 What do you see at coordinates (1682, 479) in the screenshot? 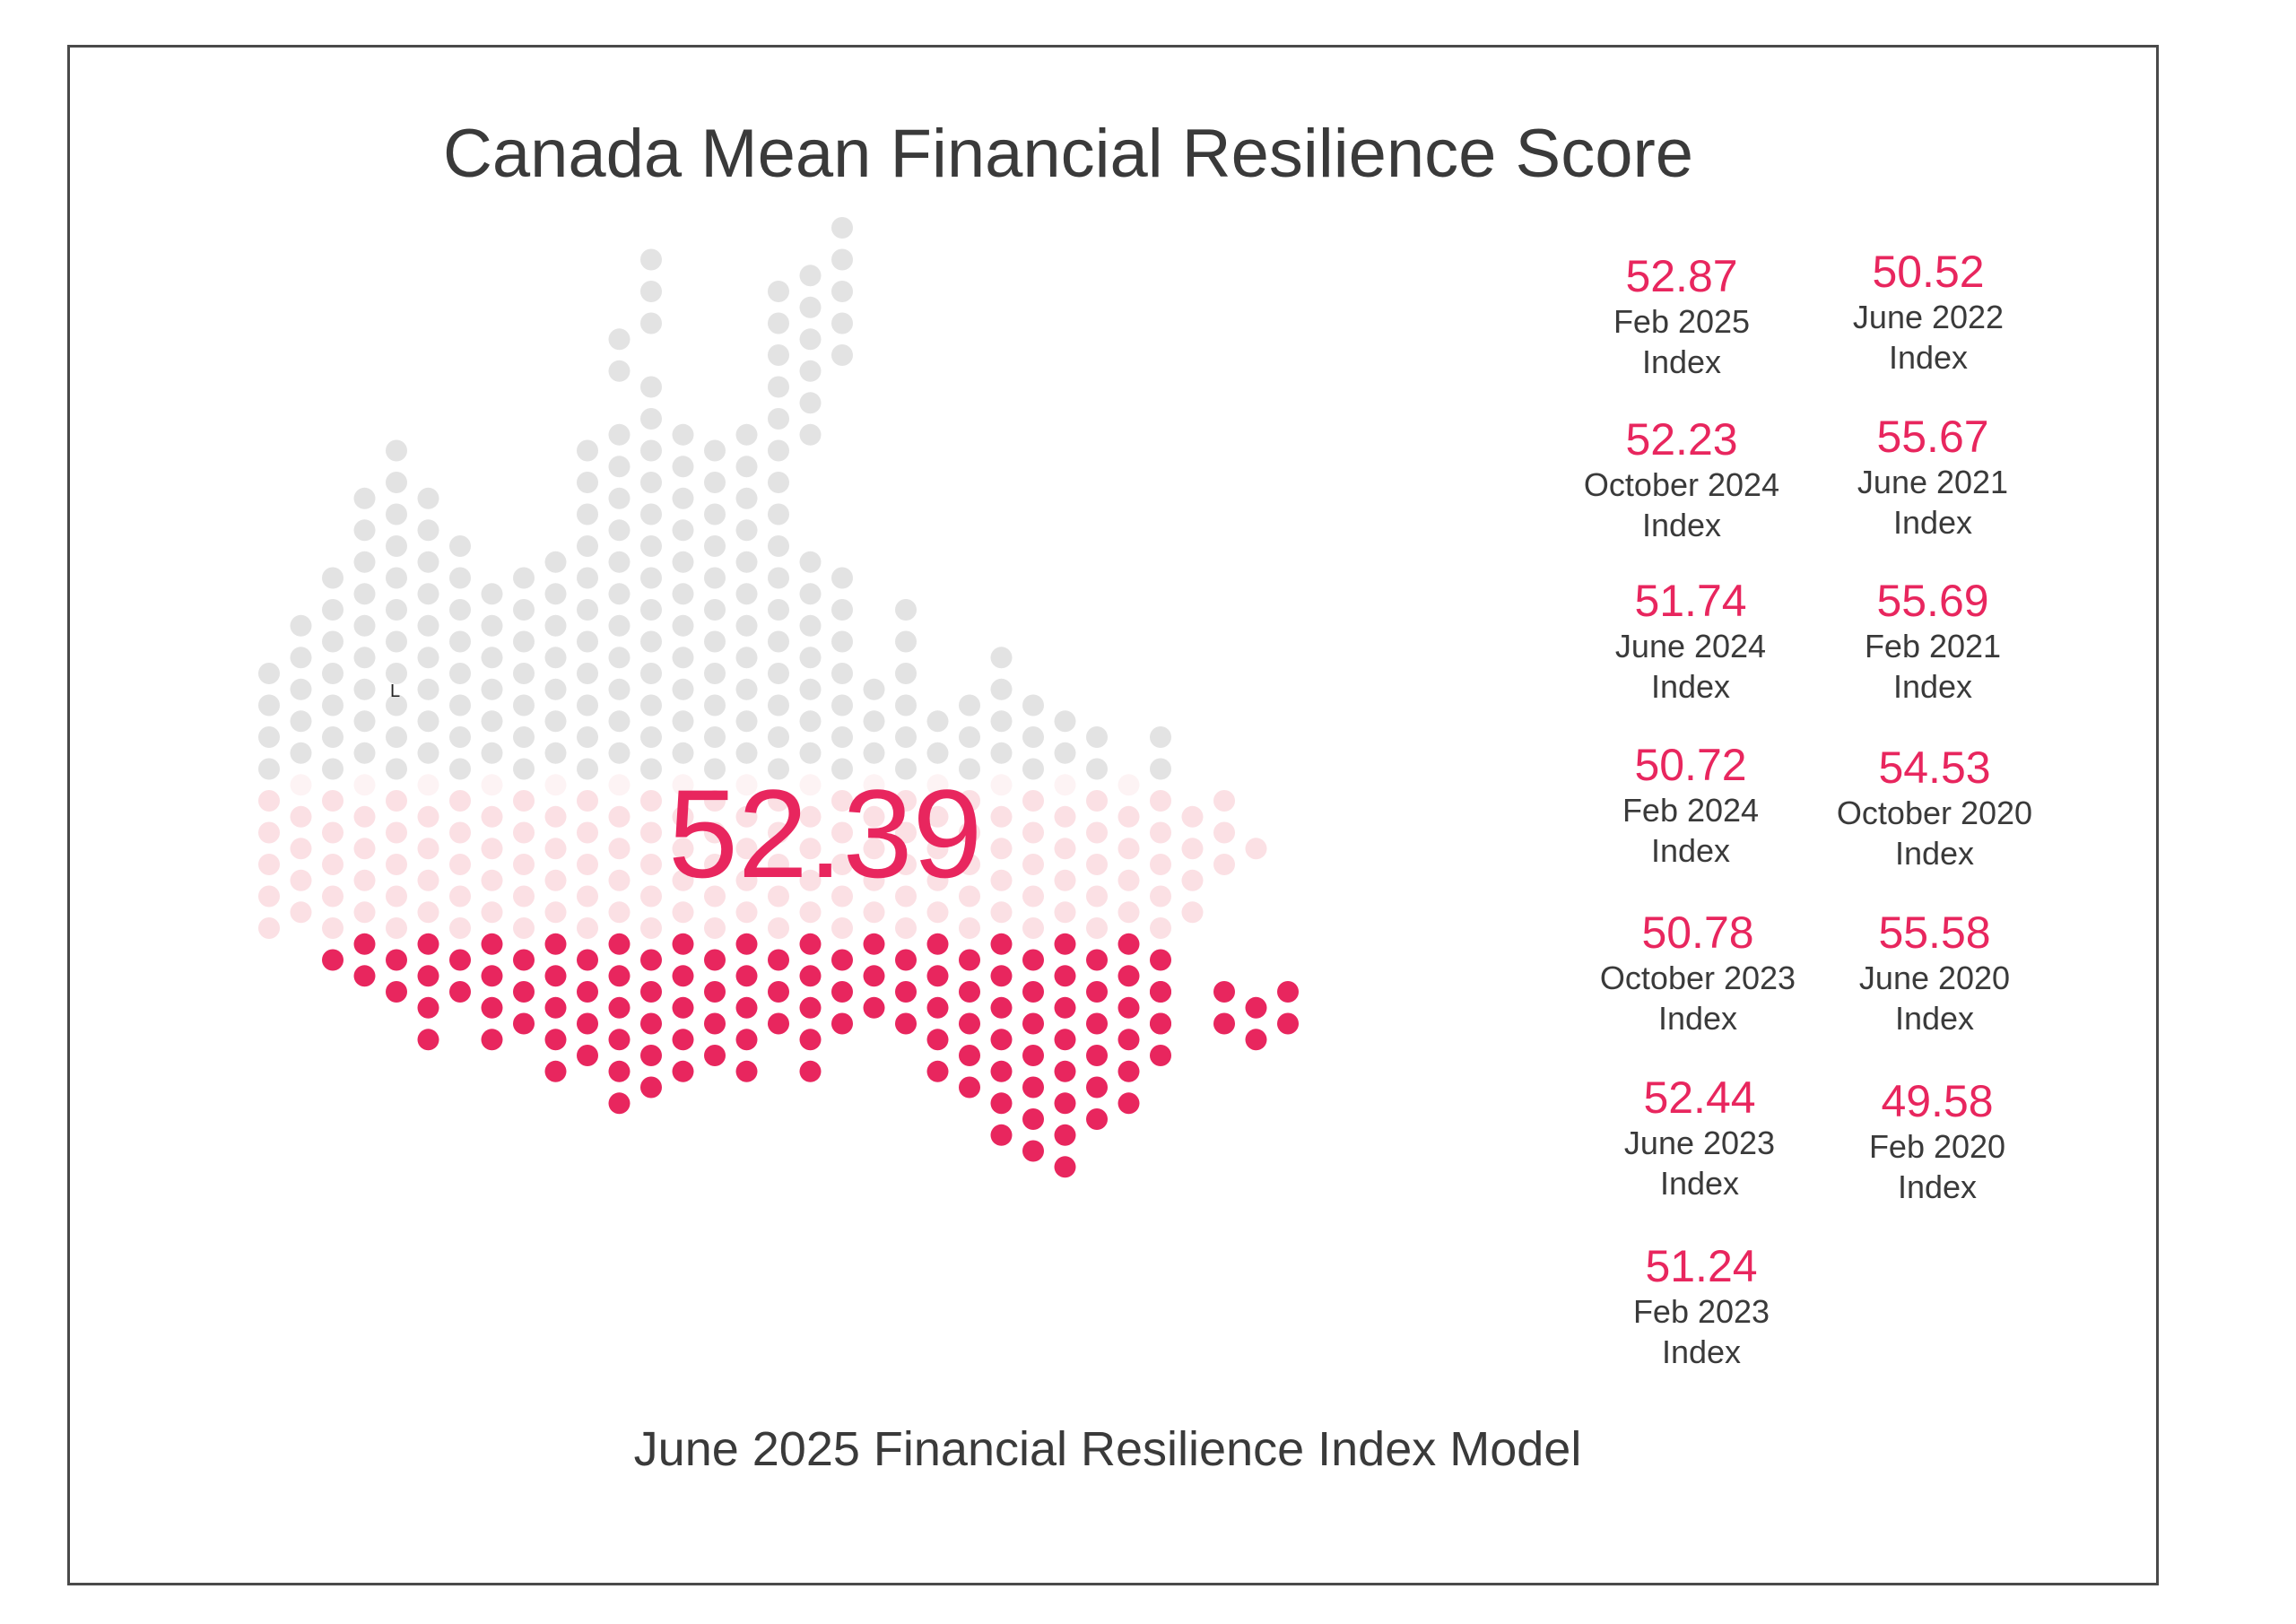
I see `history-entry: 52.23 October 2024 Index` at bounding box center [1682, 479].